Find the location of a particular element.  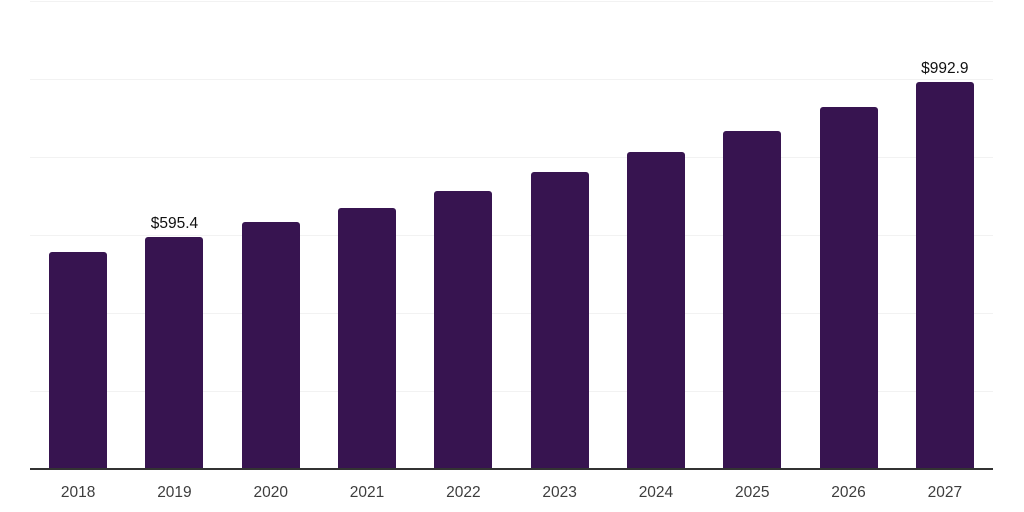

bar-2018 is located at coordinates (78, 360).